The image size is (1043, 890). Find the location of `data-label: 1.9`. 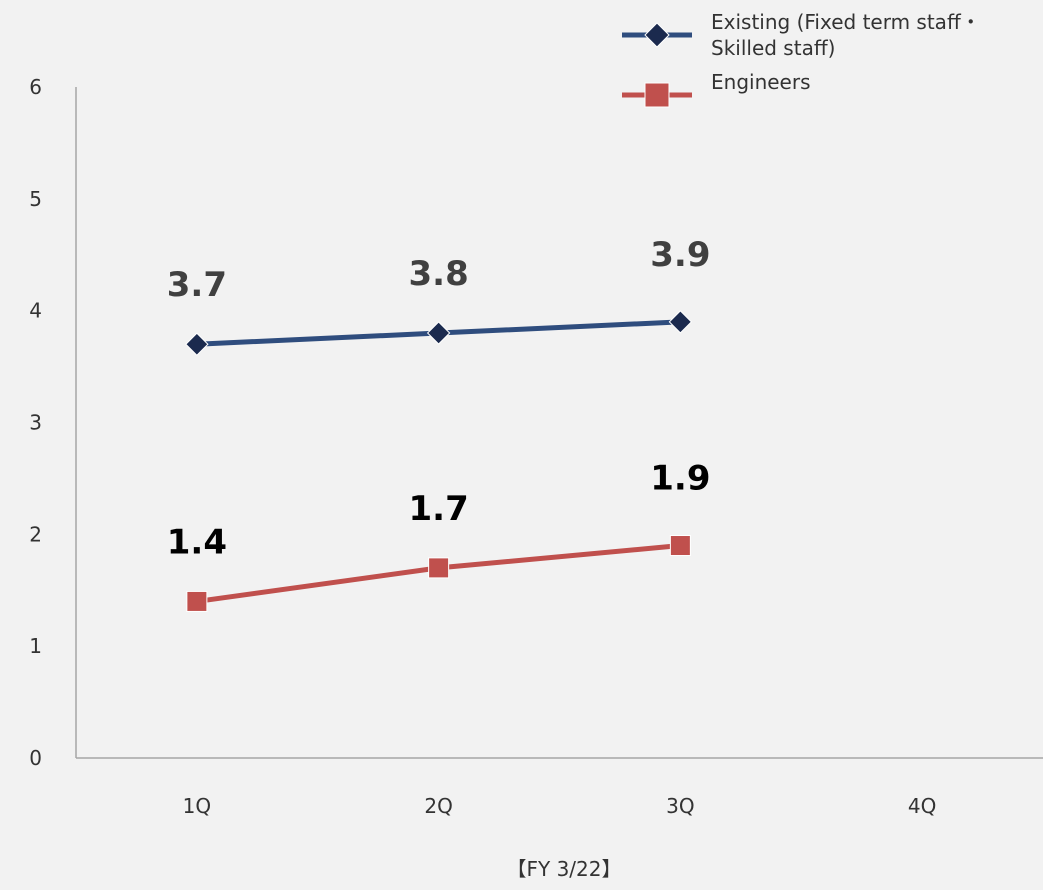

data-label: 1.9 is located at coordinates (680, 479).